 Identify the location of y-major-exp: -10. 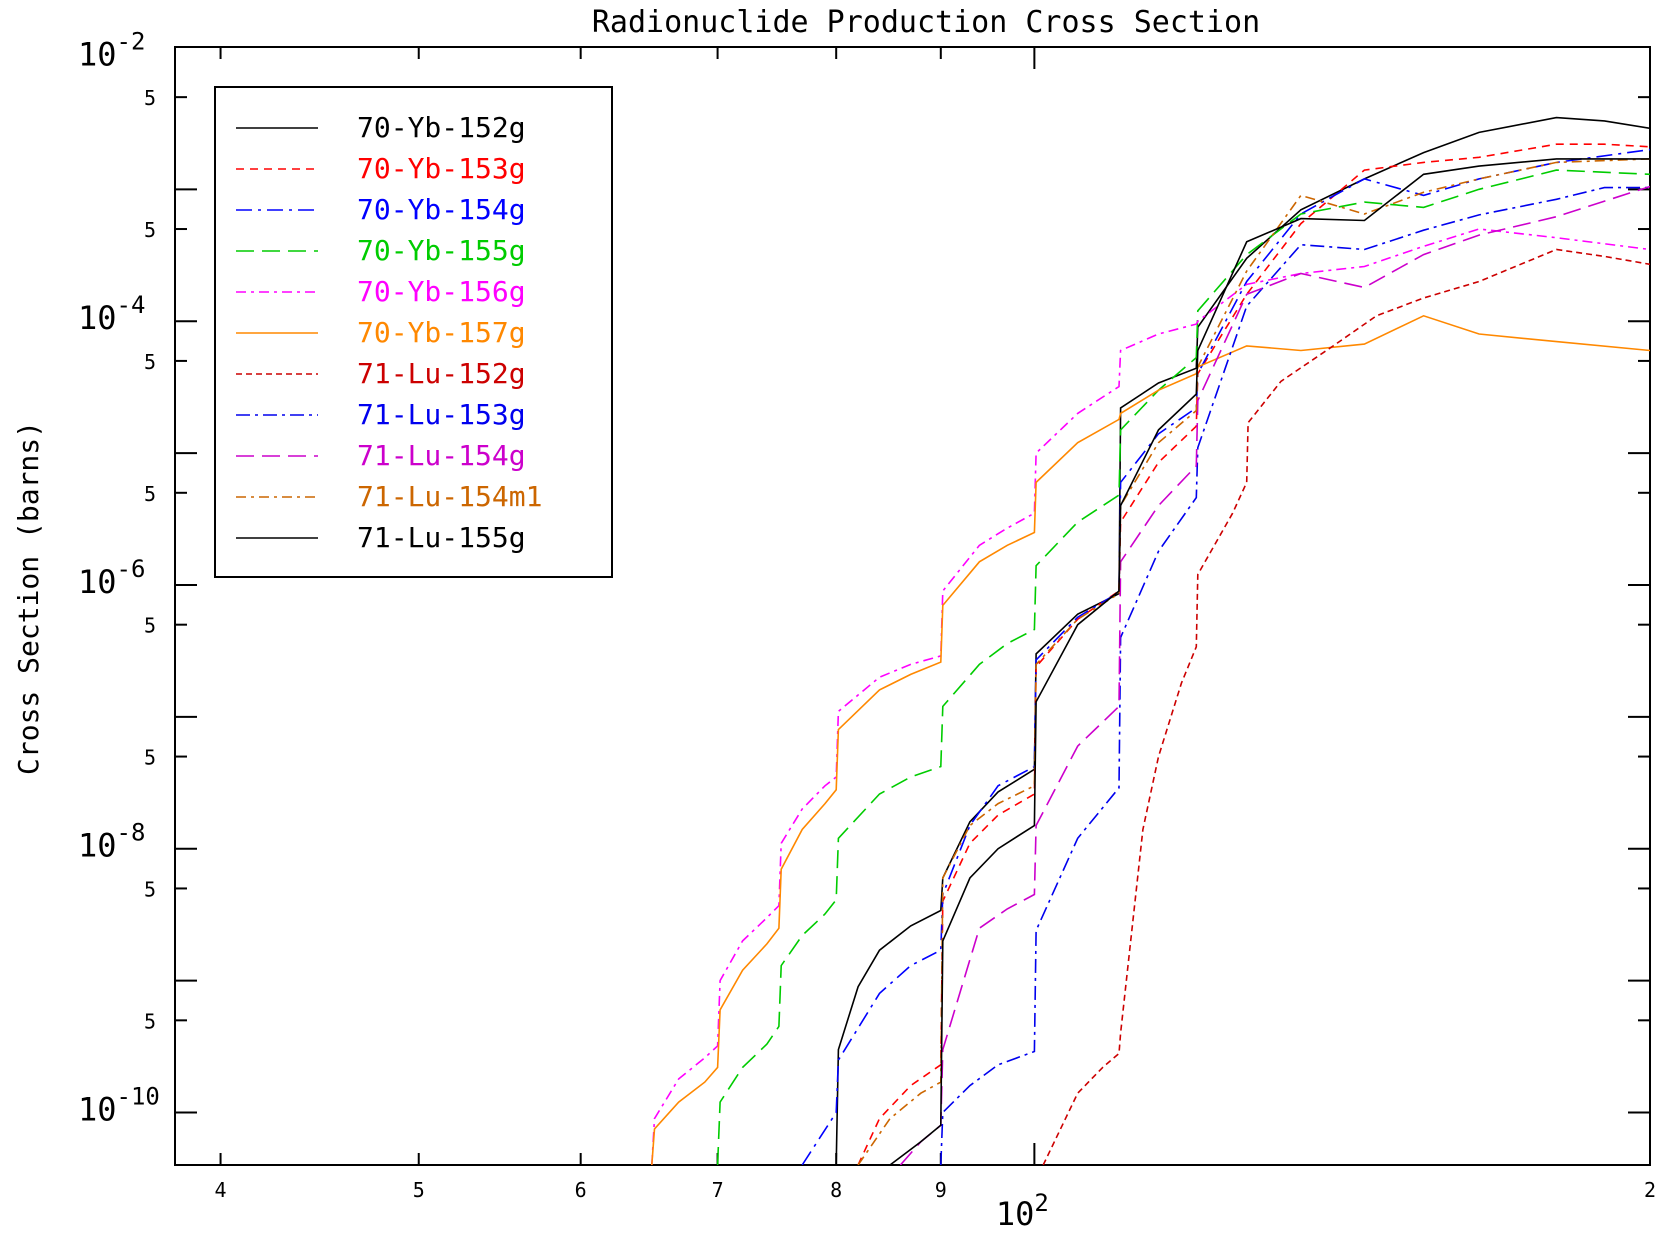
(138, 1097).